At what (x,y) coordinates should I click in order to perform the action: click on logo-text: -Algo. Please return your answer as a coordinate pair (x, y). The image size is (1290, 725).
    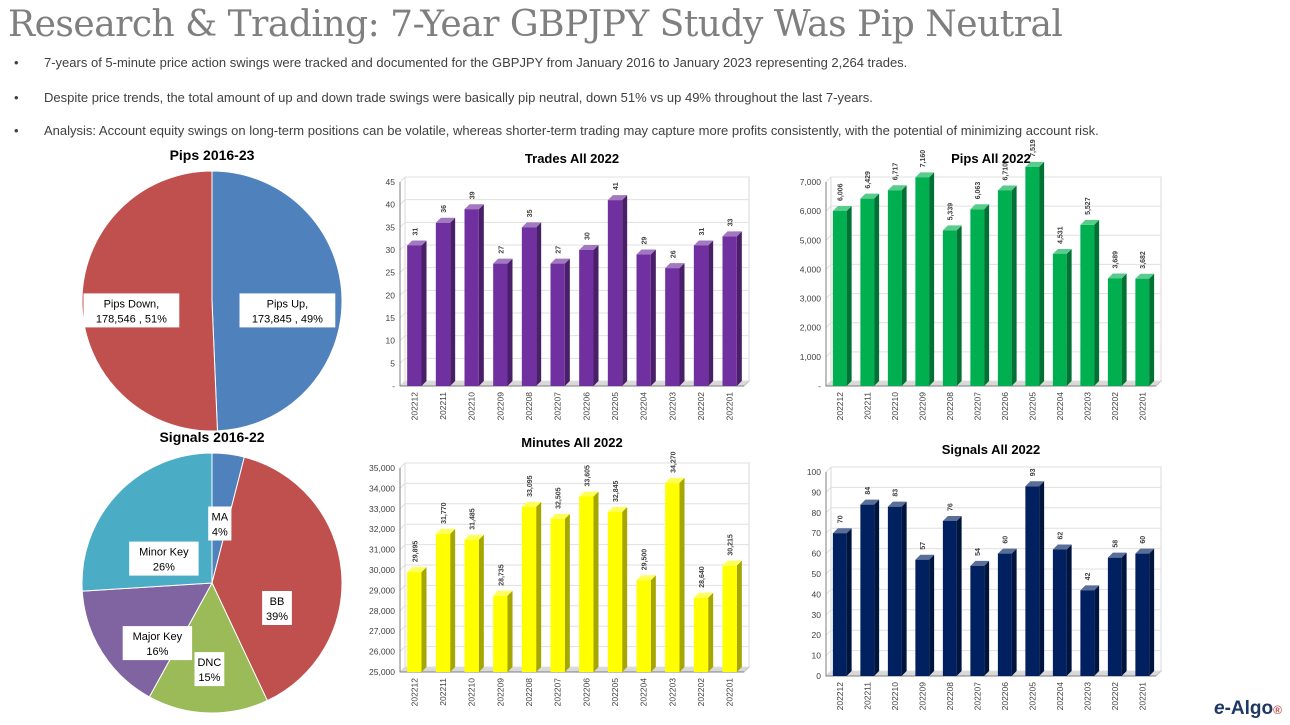
    Looking at the image, I should click on (1249, 708).